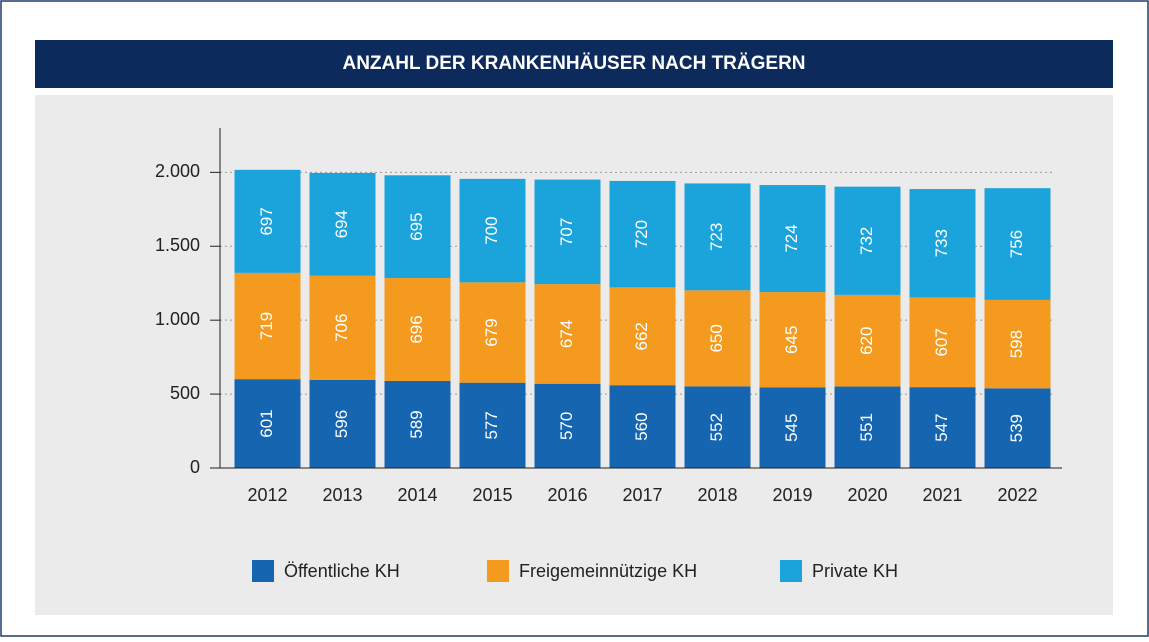 This screenshot has height=642, width=1149. I want to click on data-label: 724, so click(791, 238).